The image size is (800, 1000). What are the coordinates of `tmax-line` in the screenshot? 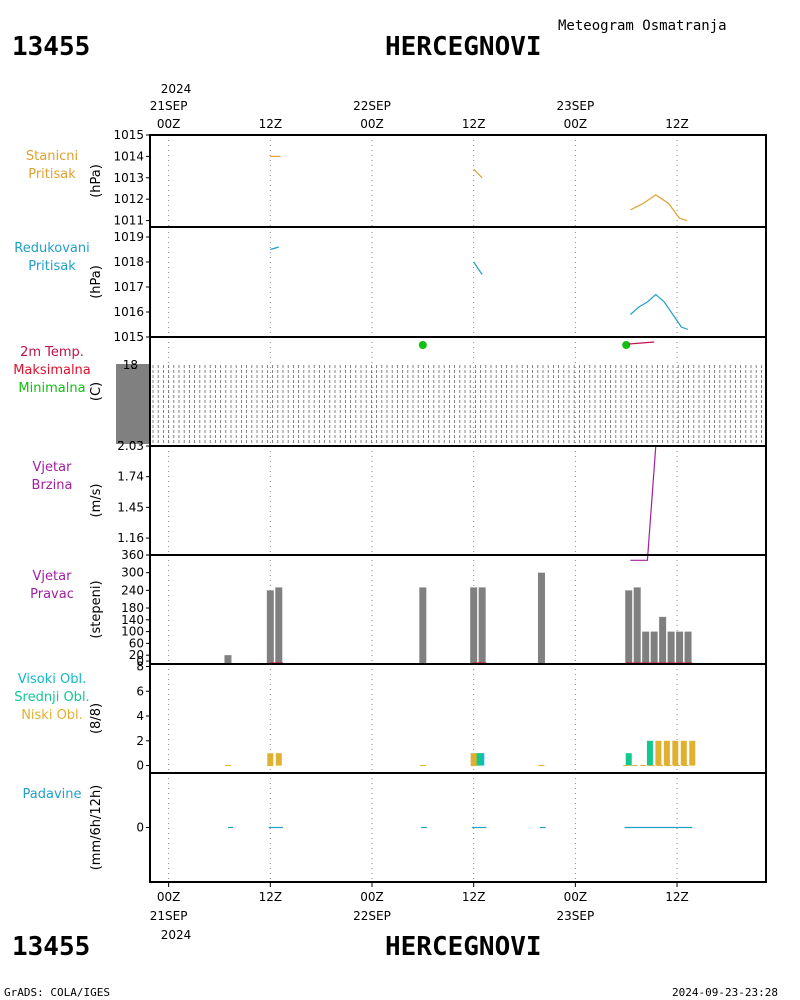 It's located at (641, 343).